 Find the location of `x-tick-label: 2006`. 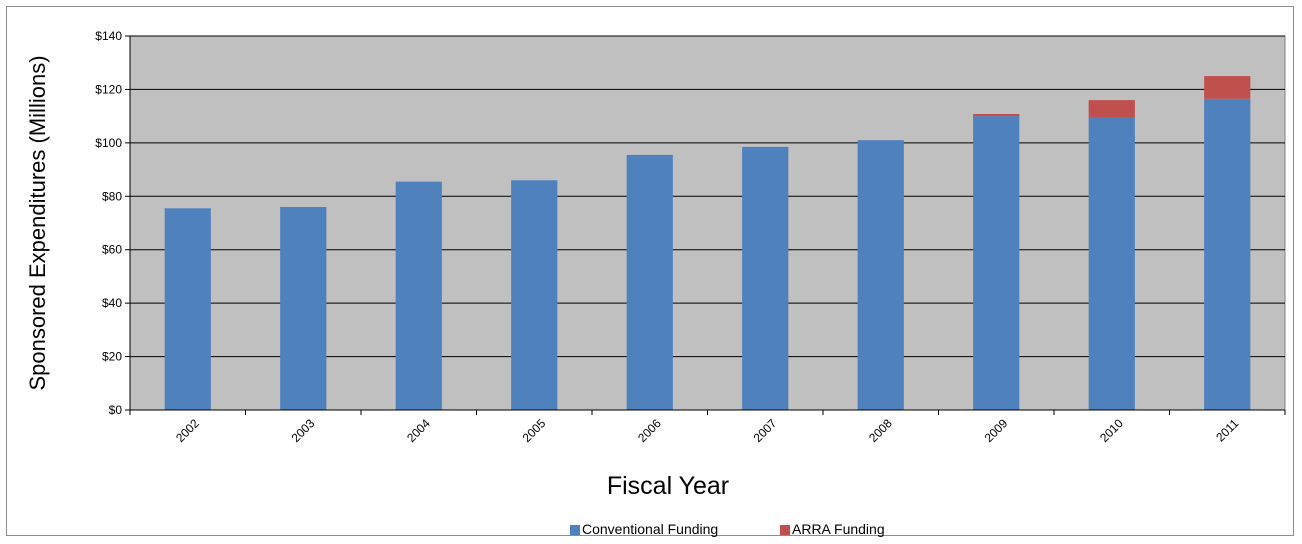

x-tick-label: 2006 is located at coordinates (649, 430).